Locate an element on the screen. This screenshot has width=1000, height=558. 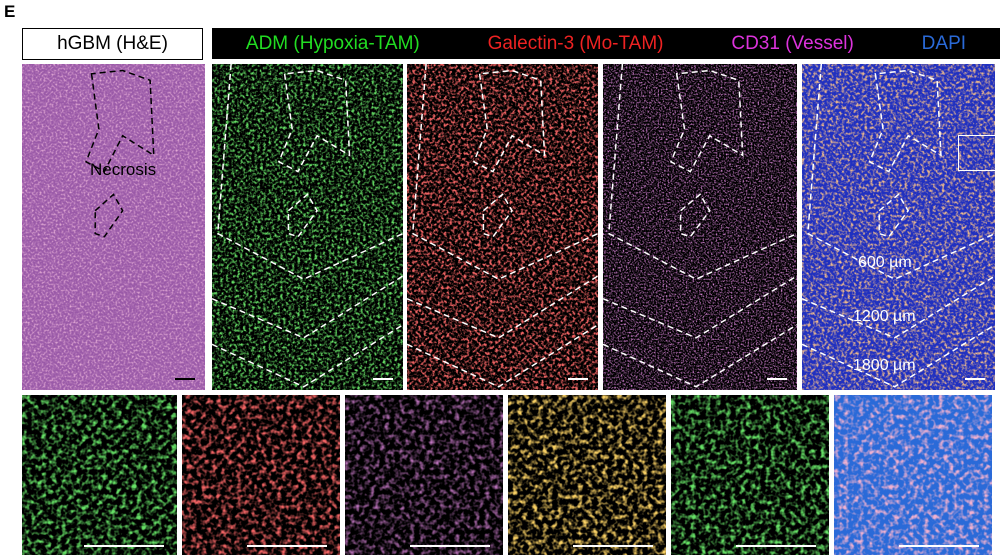
roi-box is located at coordinates (977, 153).